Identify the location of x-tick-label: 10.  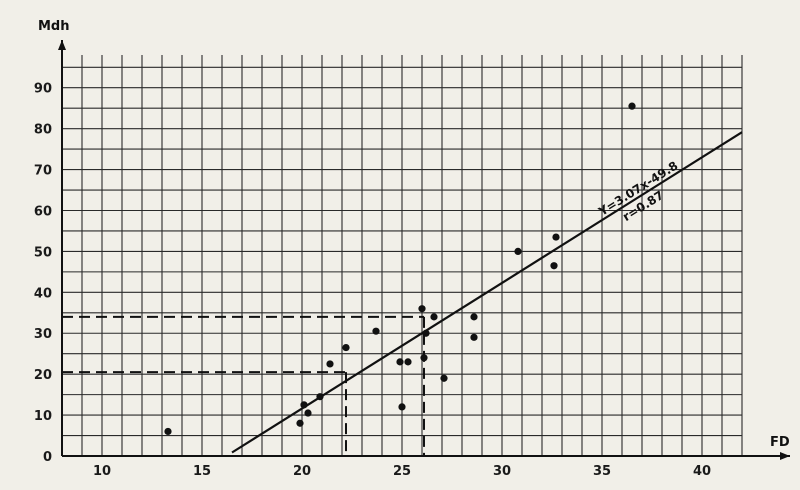
(102, 471).